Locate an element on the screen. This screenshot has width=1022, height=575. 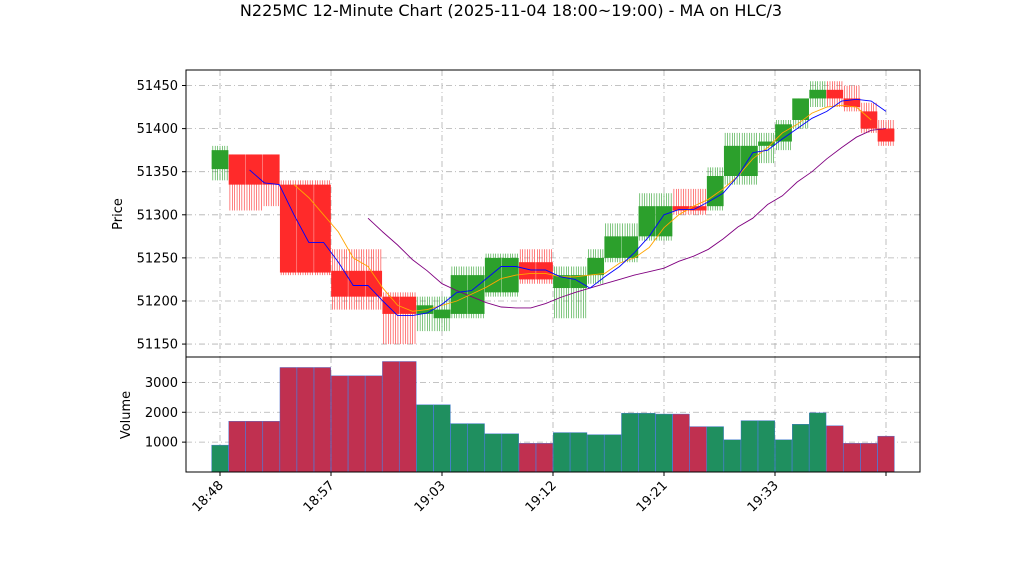
price-axis-label: Price is located at coordinates (118, 214).